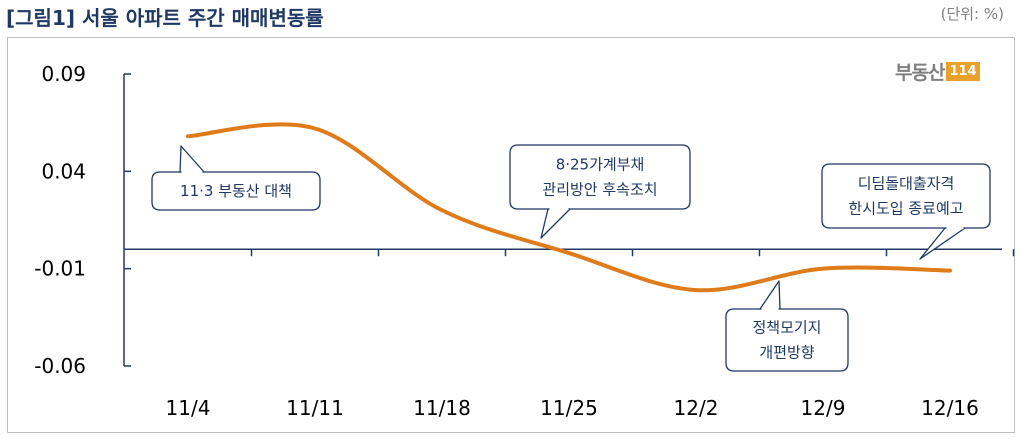  I want to click on unit-label: (단위: %), so click(972, 14).